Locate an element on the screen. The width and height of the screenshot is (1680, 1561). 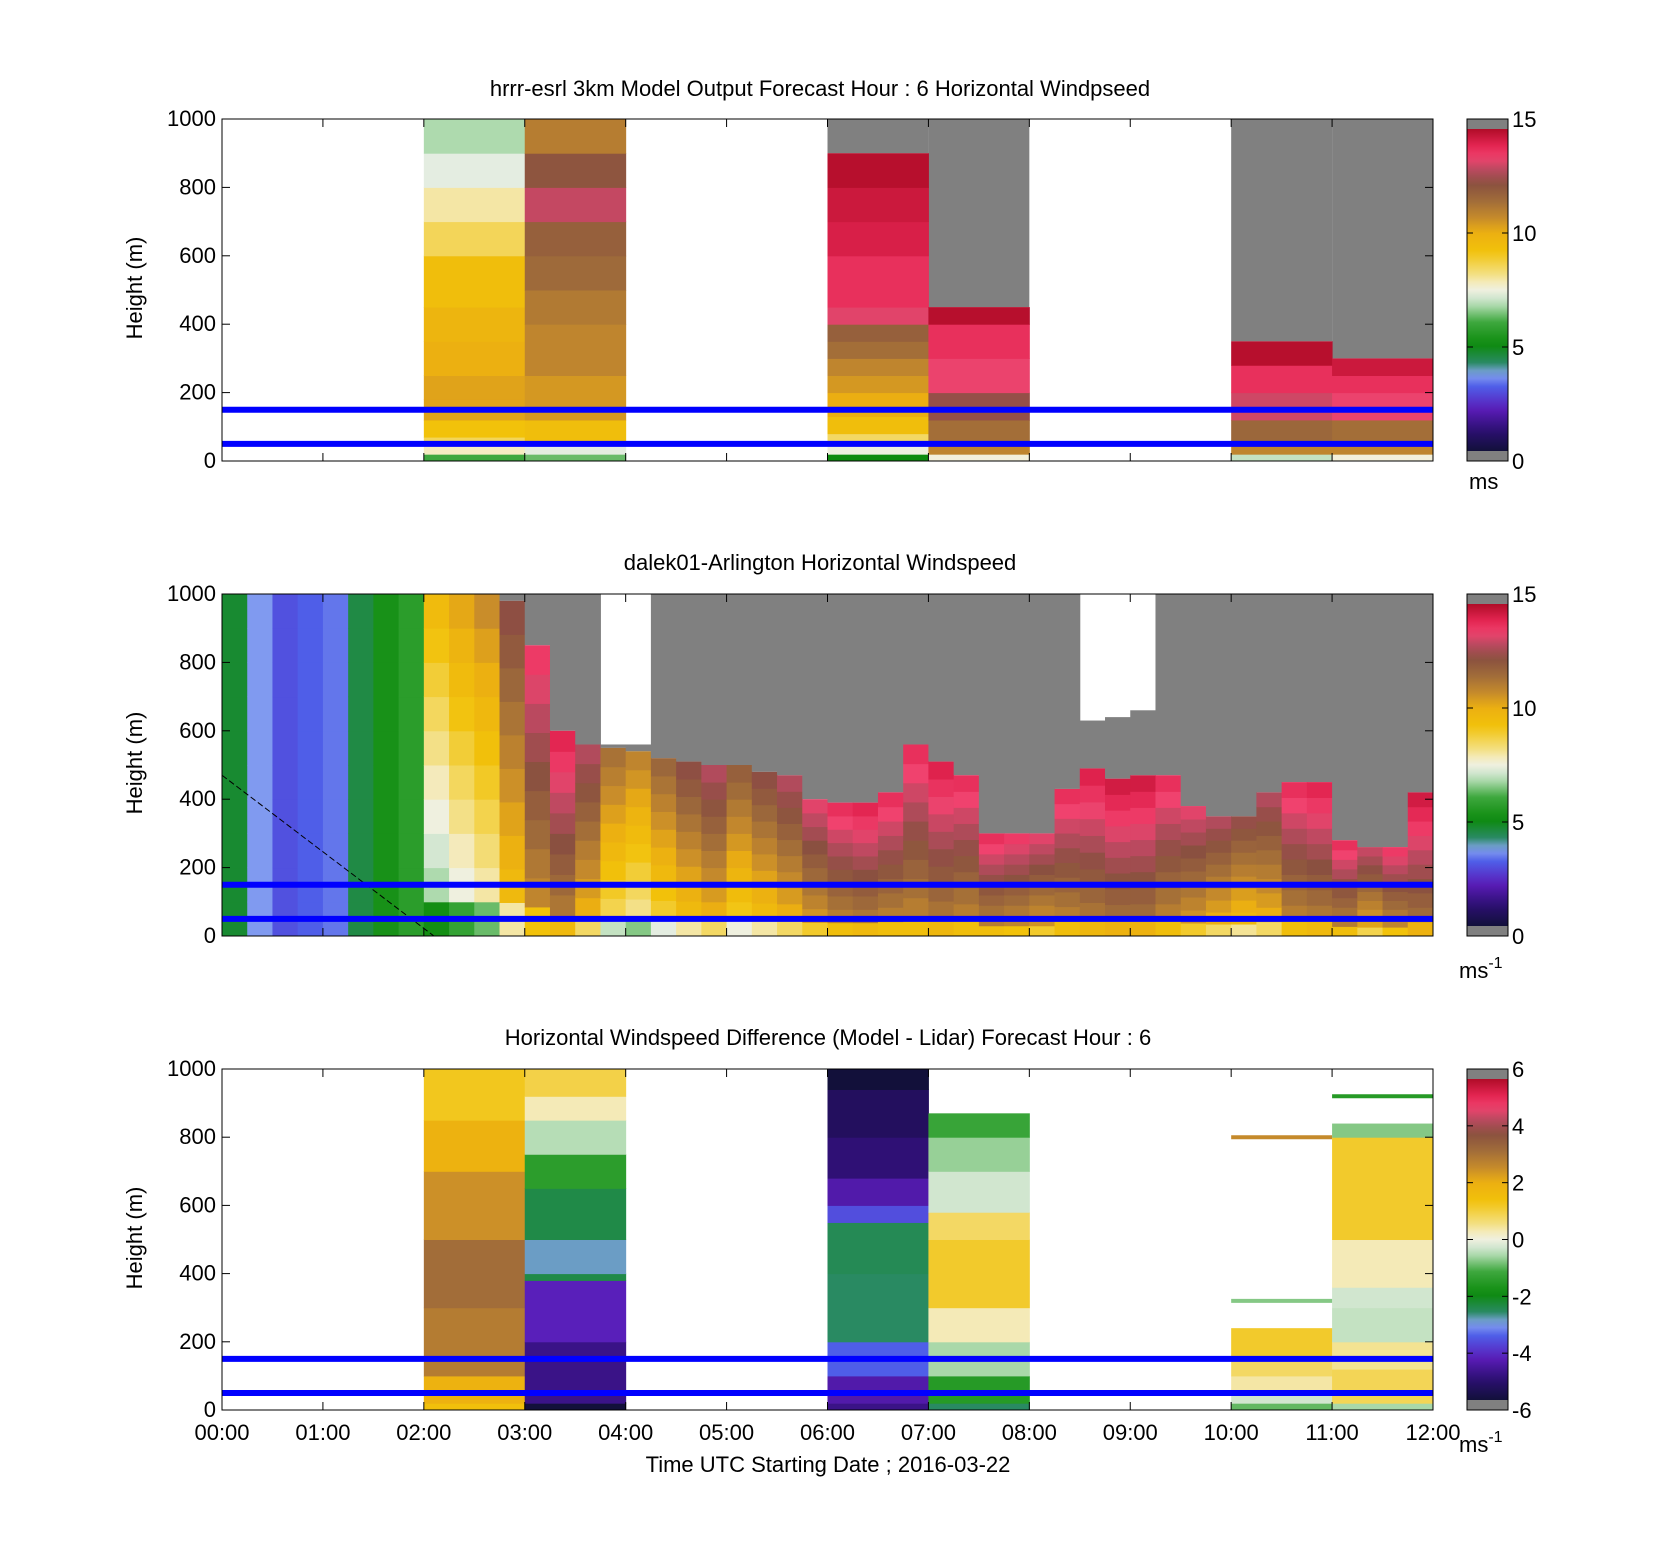
colorbar-tick-label: 2 is located at coordinates (1518, 1183).